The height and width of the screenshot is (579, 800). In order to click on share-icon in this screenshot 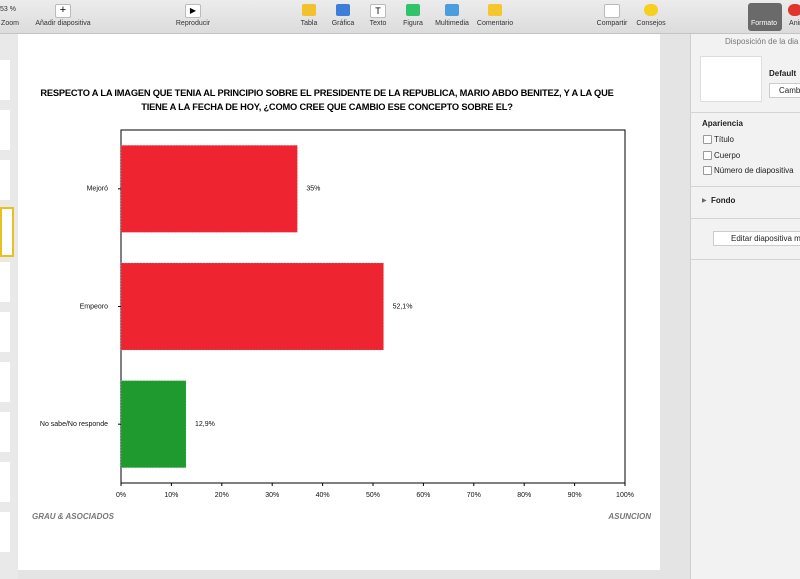, I will do `click(612, 11)`.